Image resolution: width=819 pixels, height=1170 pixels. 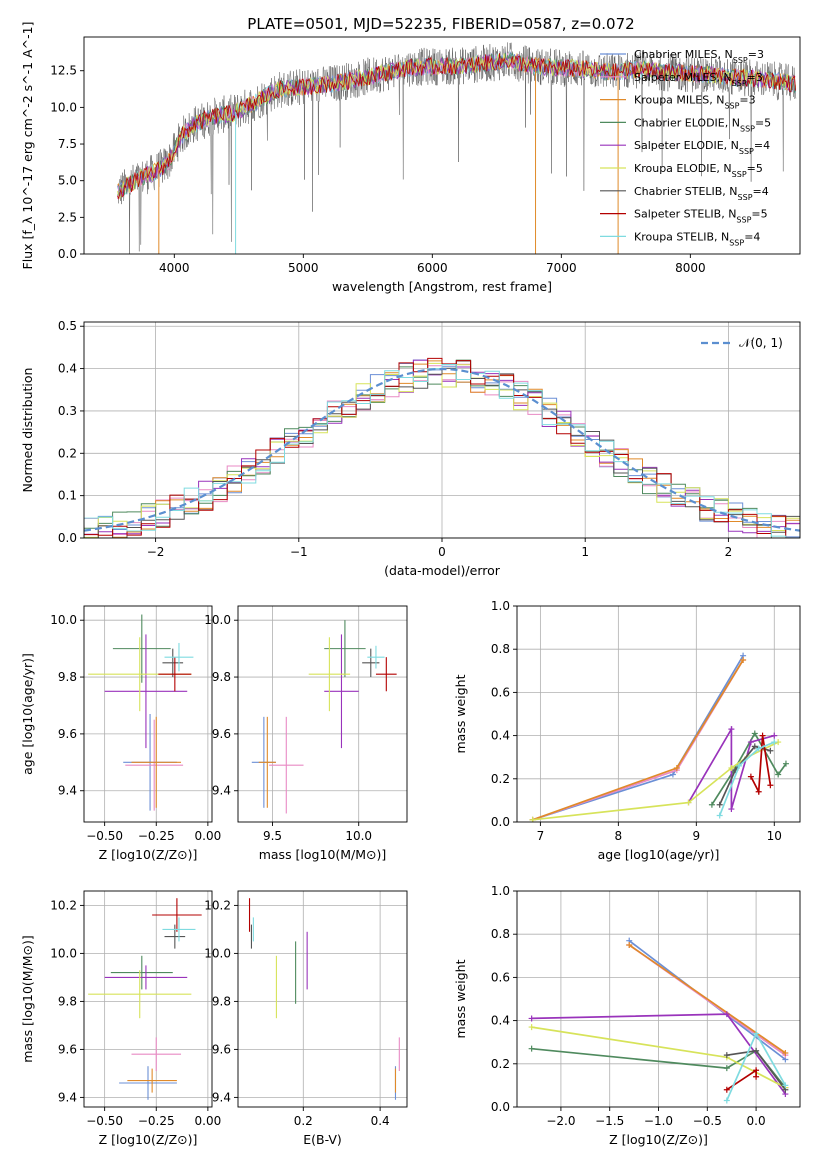 What do you see at coordinates (729, 552) in the screenshot?
I see `x-tick-label: 2` at bounding box center [729, 552].